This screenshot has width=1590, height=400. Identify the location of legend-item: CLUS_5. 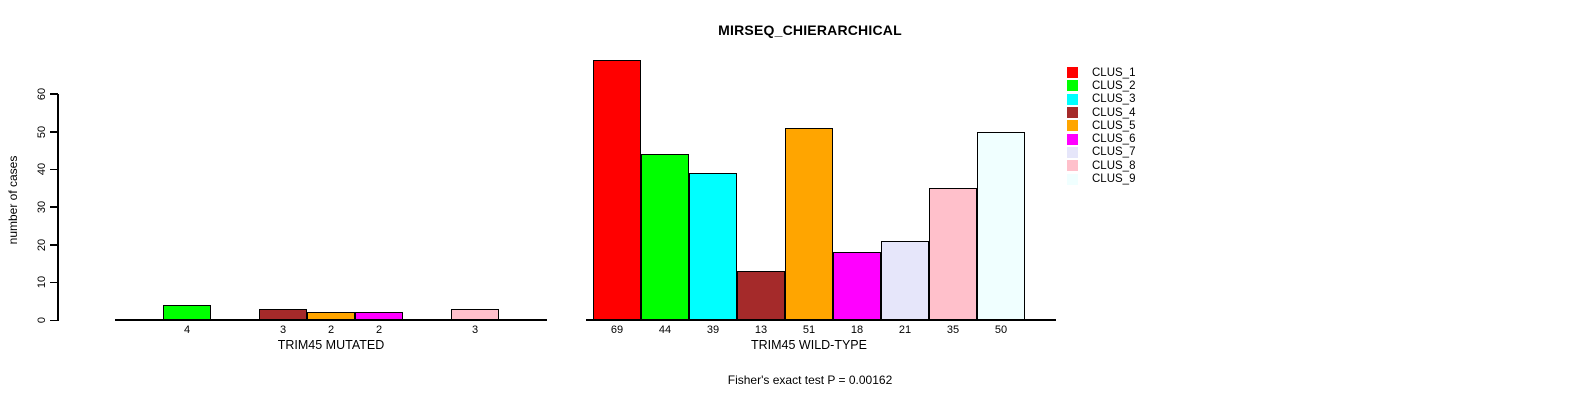
(1101, 125).